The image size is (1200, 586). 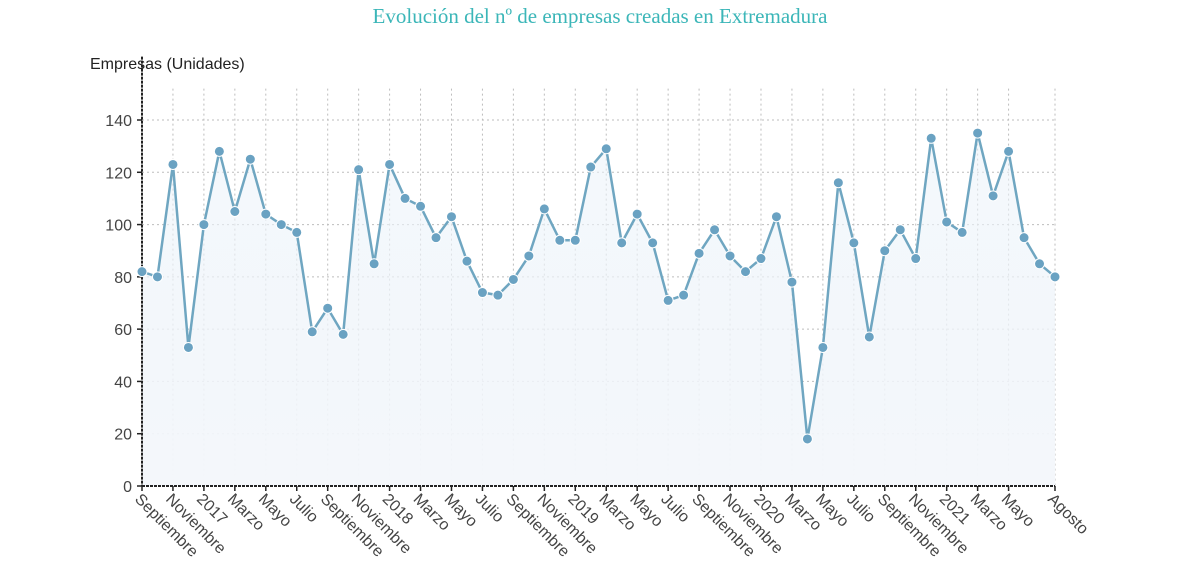 What do you see at coordinates (498, 295) in the screenshot?
I see `data-point: Agosto 2018: 73` at bounding box center [498, 295].